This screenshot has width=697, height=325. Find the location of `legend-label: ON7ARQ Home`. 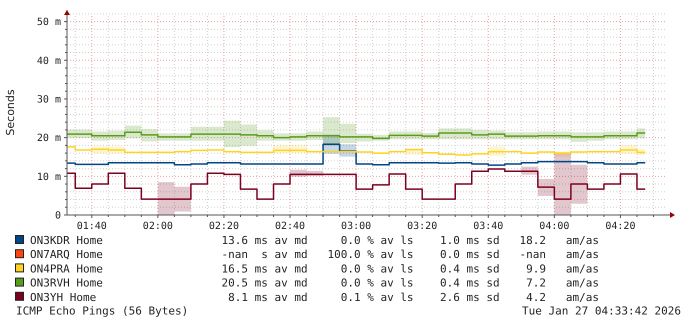

legend-label: ON7ARQ Home is located at coordinates (66, 255).